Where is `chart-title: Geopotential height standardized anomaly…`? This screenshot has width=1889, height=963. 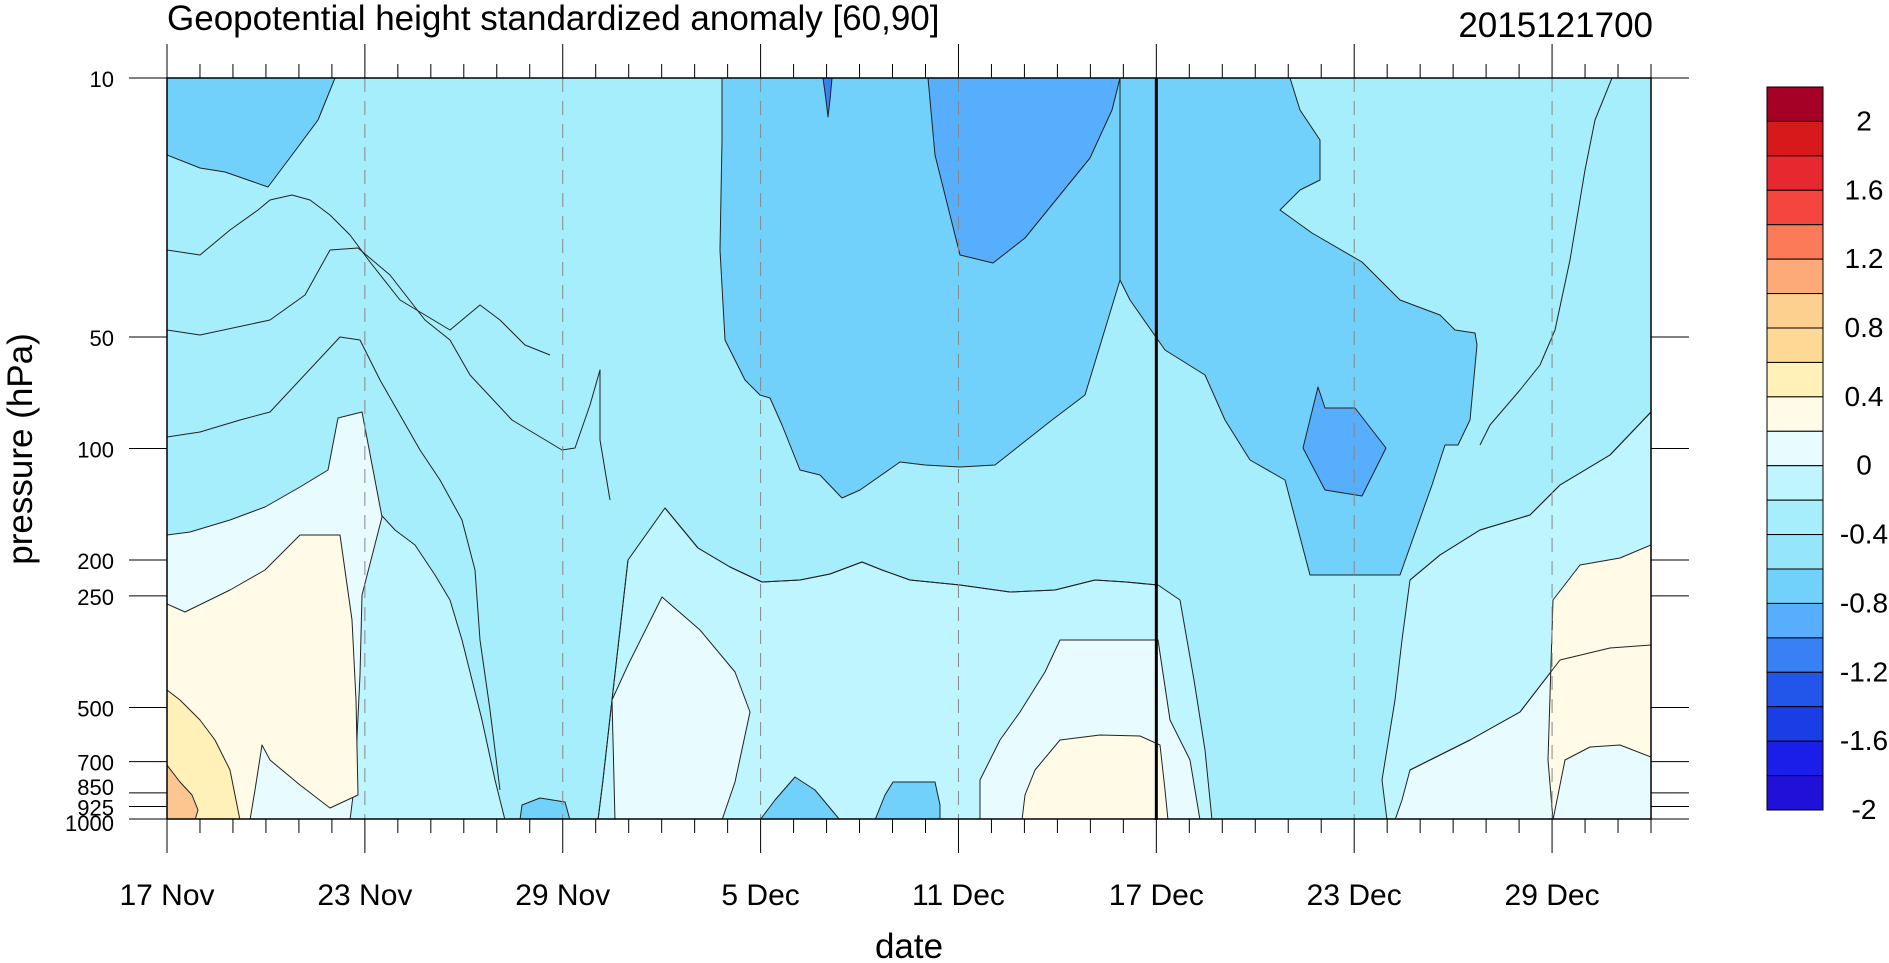
chart-title: Geopotential height standardized anomaly… is located at coordinates (553, 19).